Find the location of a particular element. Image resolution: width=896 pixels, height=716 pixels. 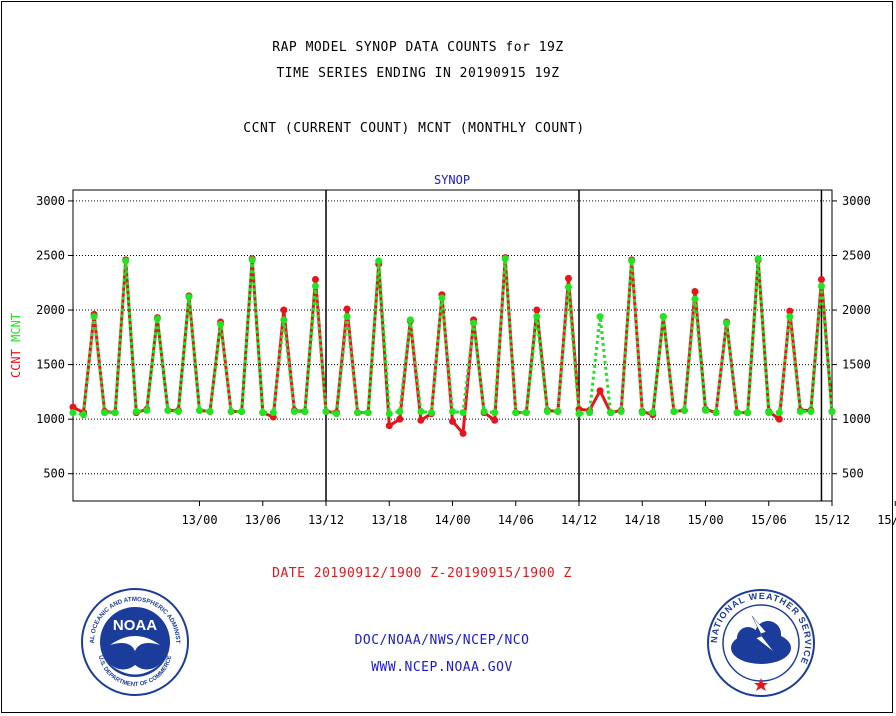

y-tick-label-right: 500 is located at coordinates (853, 474).